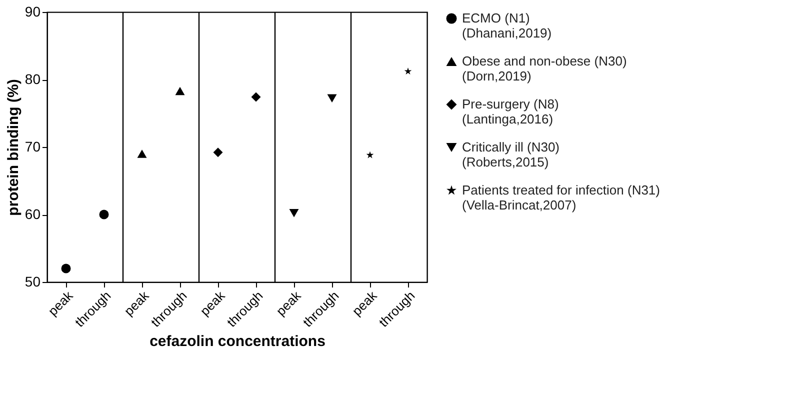  What do you see at coordinates (32, 12) in the screenshot?
I see `y-tick-label: 90` at bounding box center [32, 12].